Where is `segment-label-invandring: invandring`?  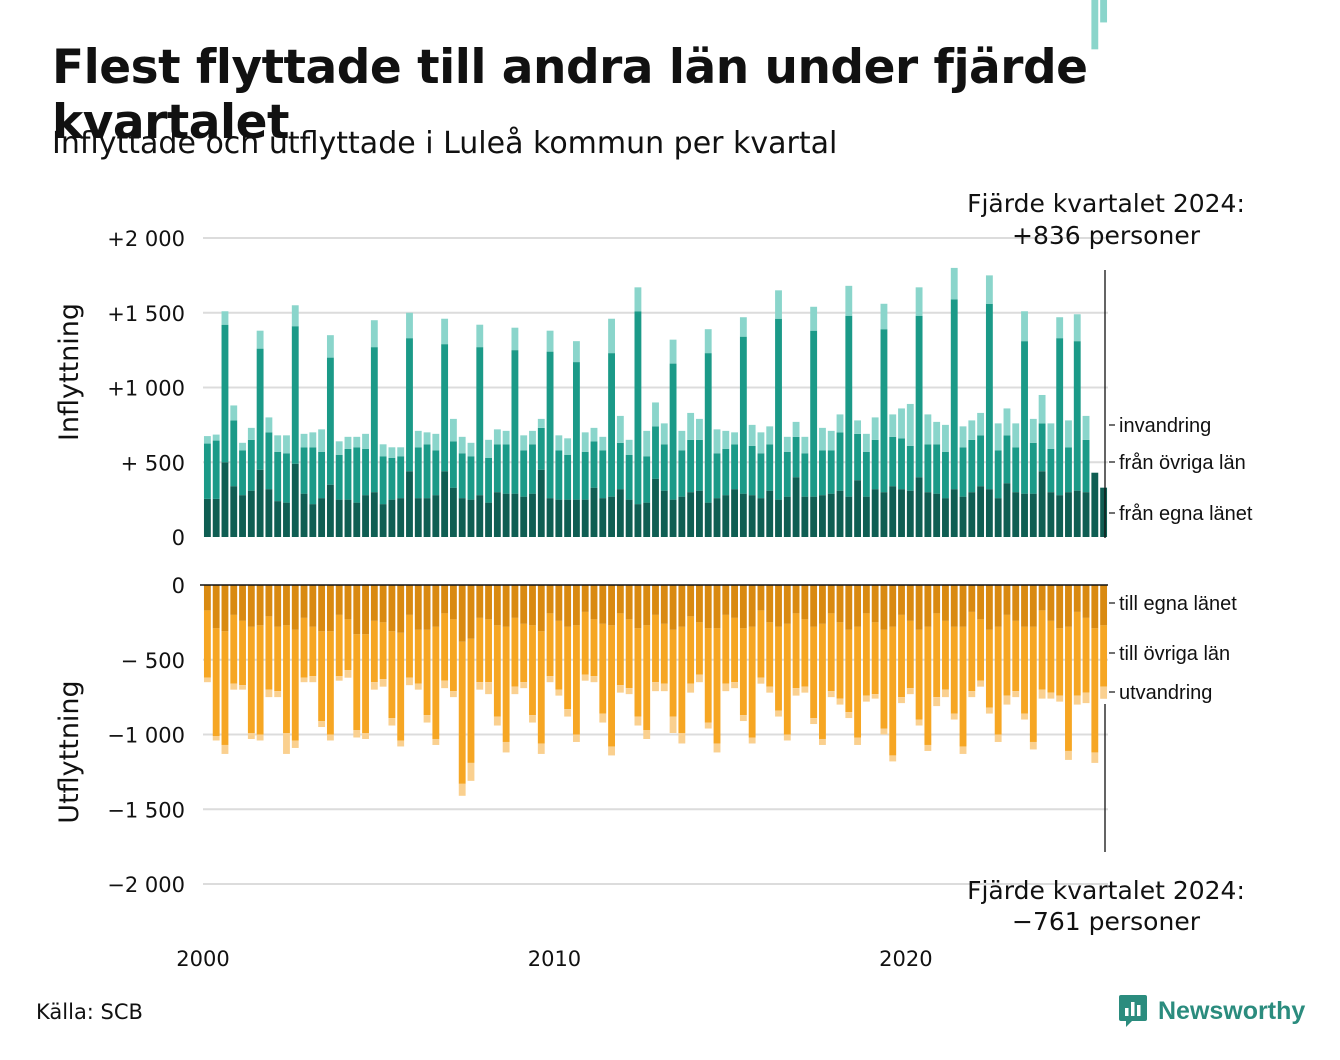 segment-label-invandring: invandring is located at coordinates (1165, 426).